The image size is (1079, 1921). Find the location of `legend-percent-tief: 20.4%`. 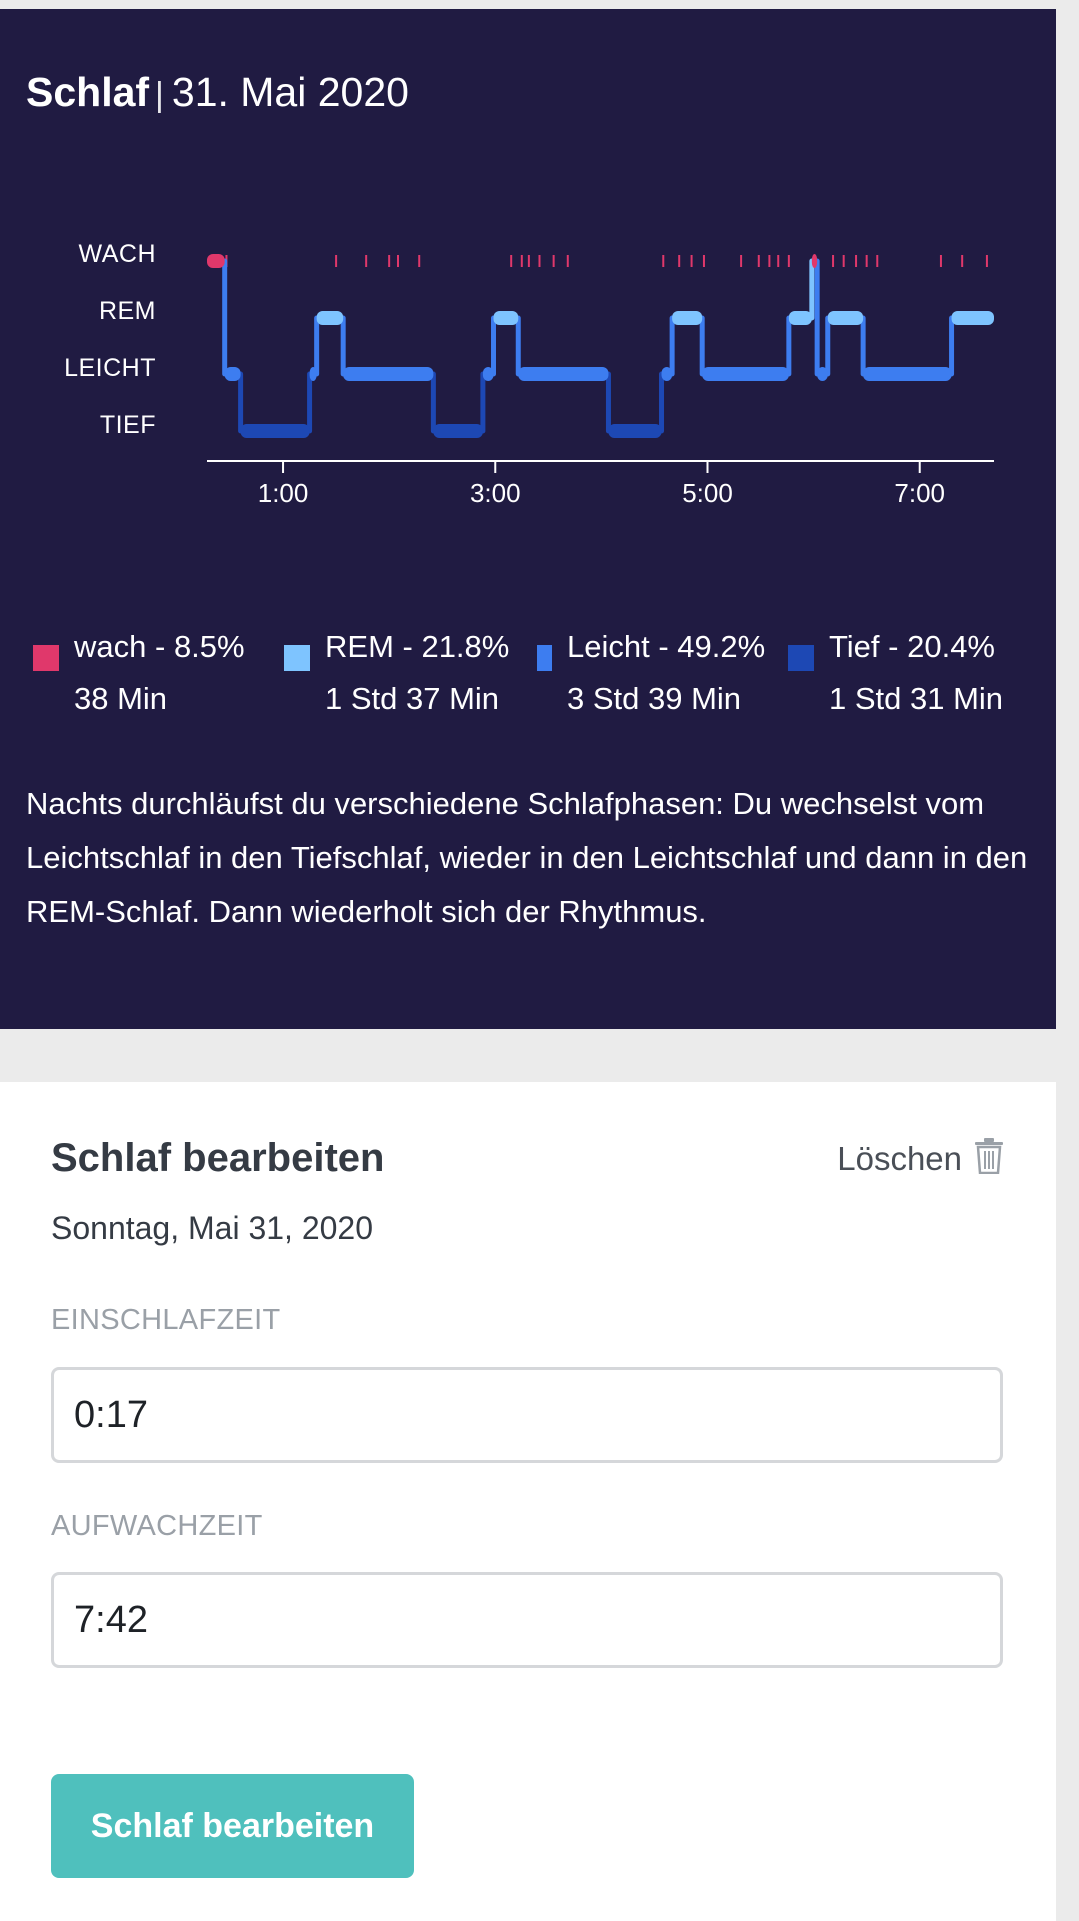

legend-percent-tief: 20.4% is located at coordinates (951, 646).